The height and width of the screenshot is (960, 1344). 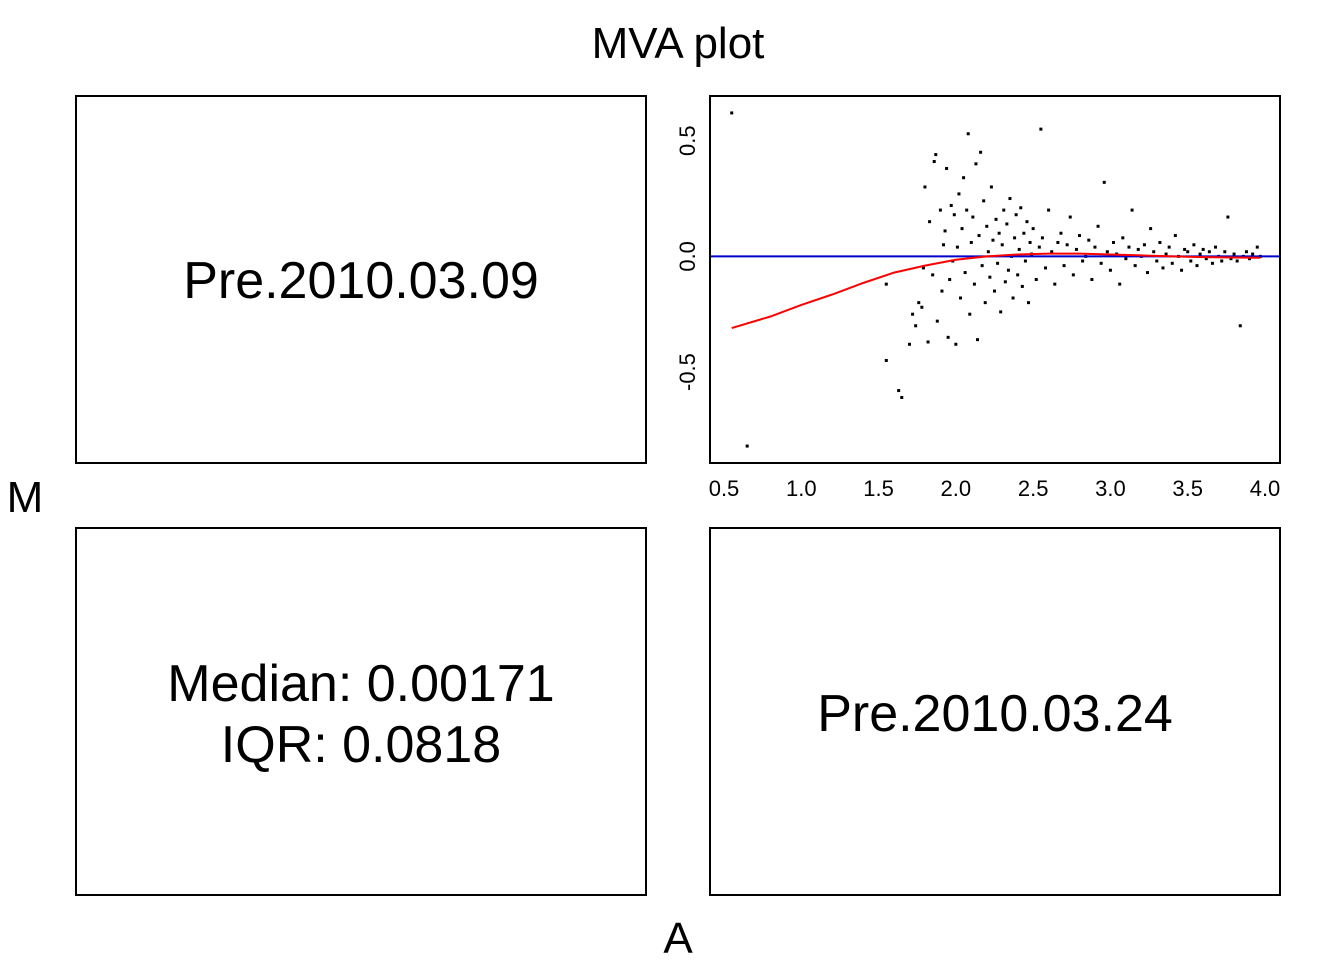 I want to click on x-tick-label: 0.5, so click(x=724, y=488).